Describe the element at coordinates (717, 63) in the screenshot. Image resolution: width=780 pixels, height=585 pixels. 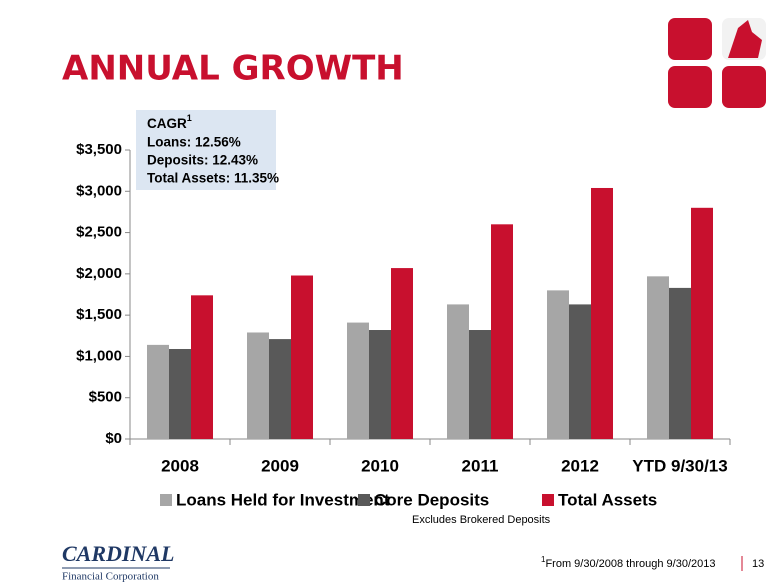
I see `brand-squares` at that location.